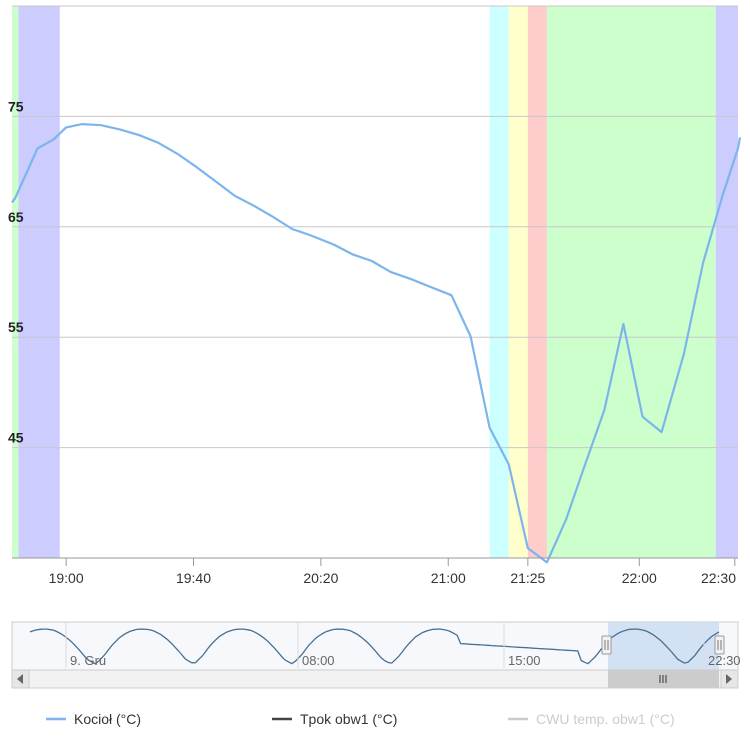 The height and width of the screenshot is (750, 750). What do you see at coordinates (16, 106) in the screenshot?
I see `y-tick-label-75: 75` at bounding box center [16, 106].